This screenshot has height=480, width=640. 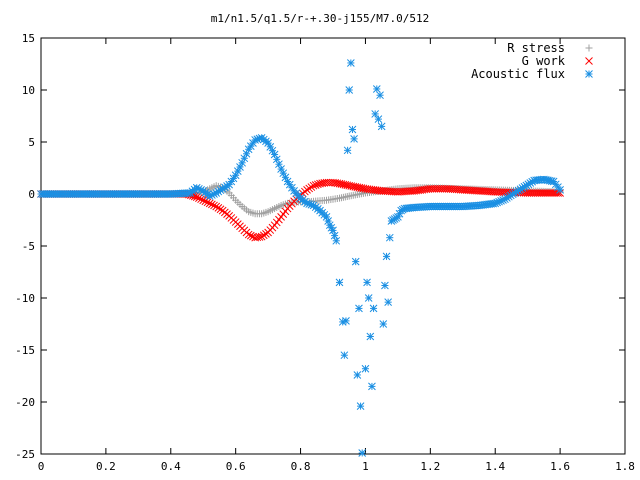 I want to click on x-tick-label: 0.8, so click(x=301, y=466).